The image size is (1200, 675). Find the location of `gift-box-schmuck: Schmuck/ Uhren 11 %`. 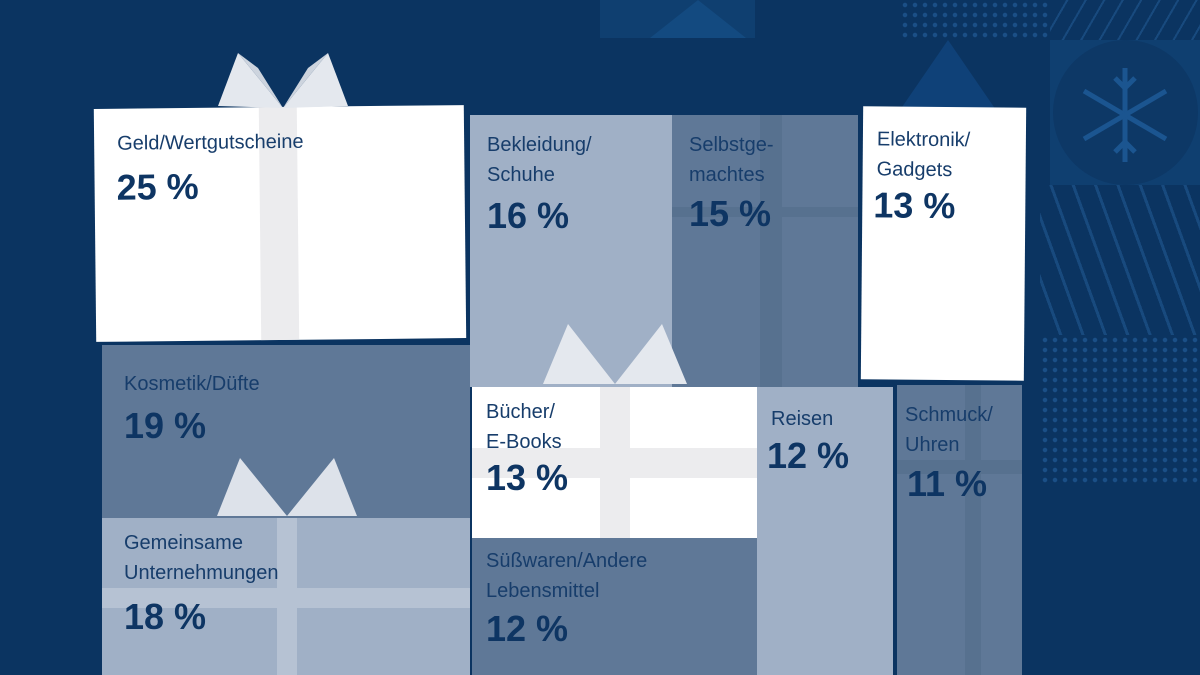

gift-box-schmuck: Schmuck/ Uhren 11 % is located at coordinates (959, 530).